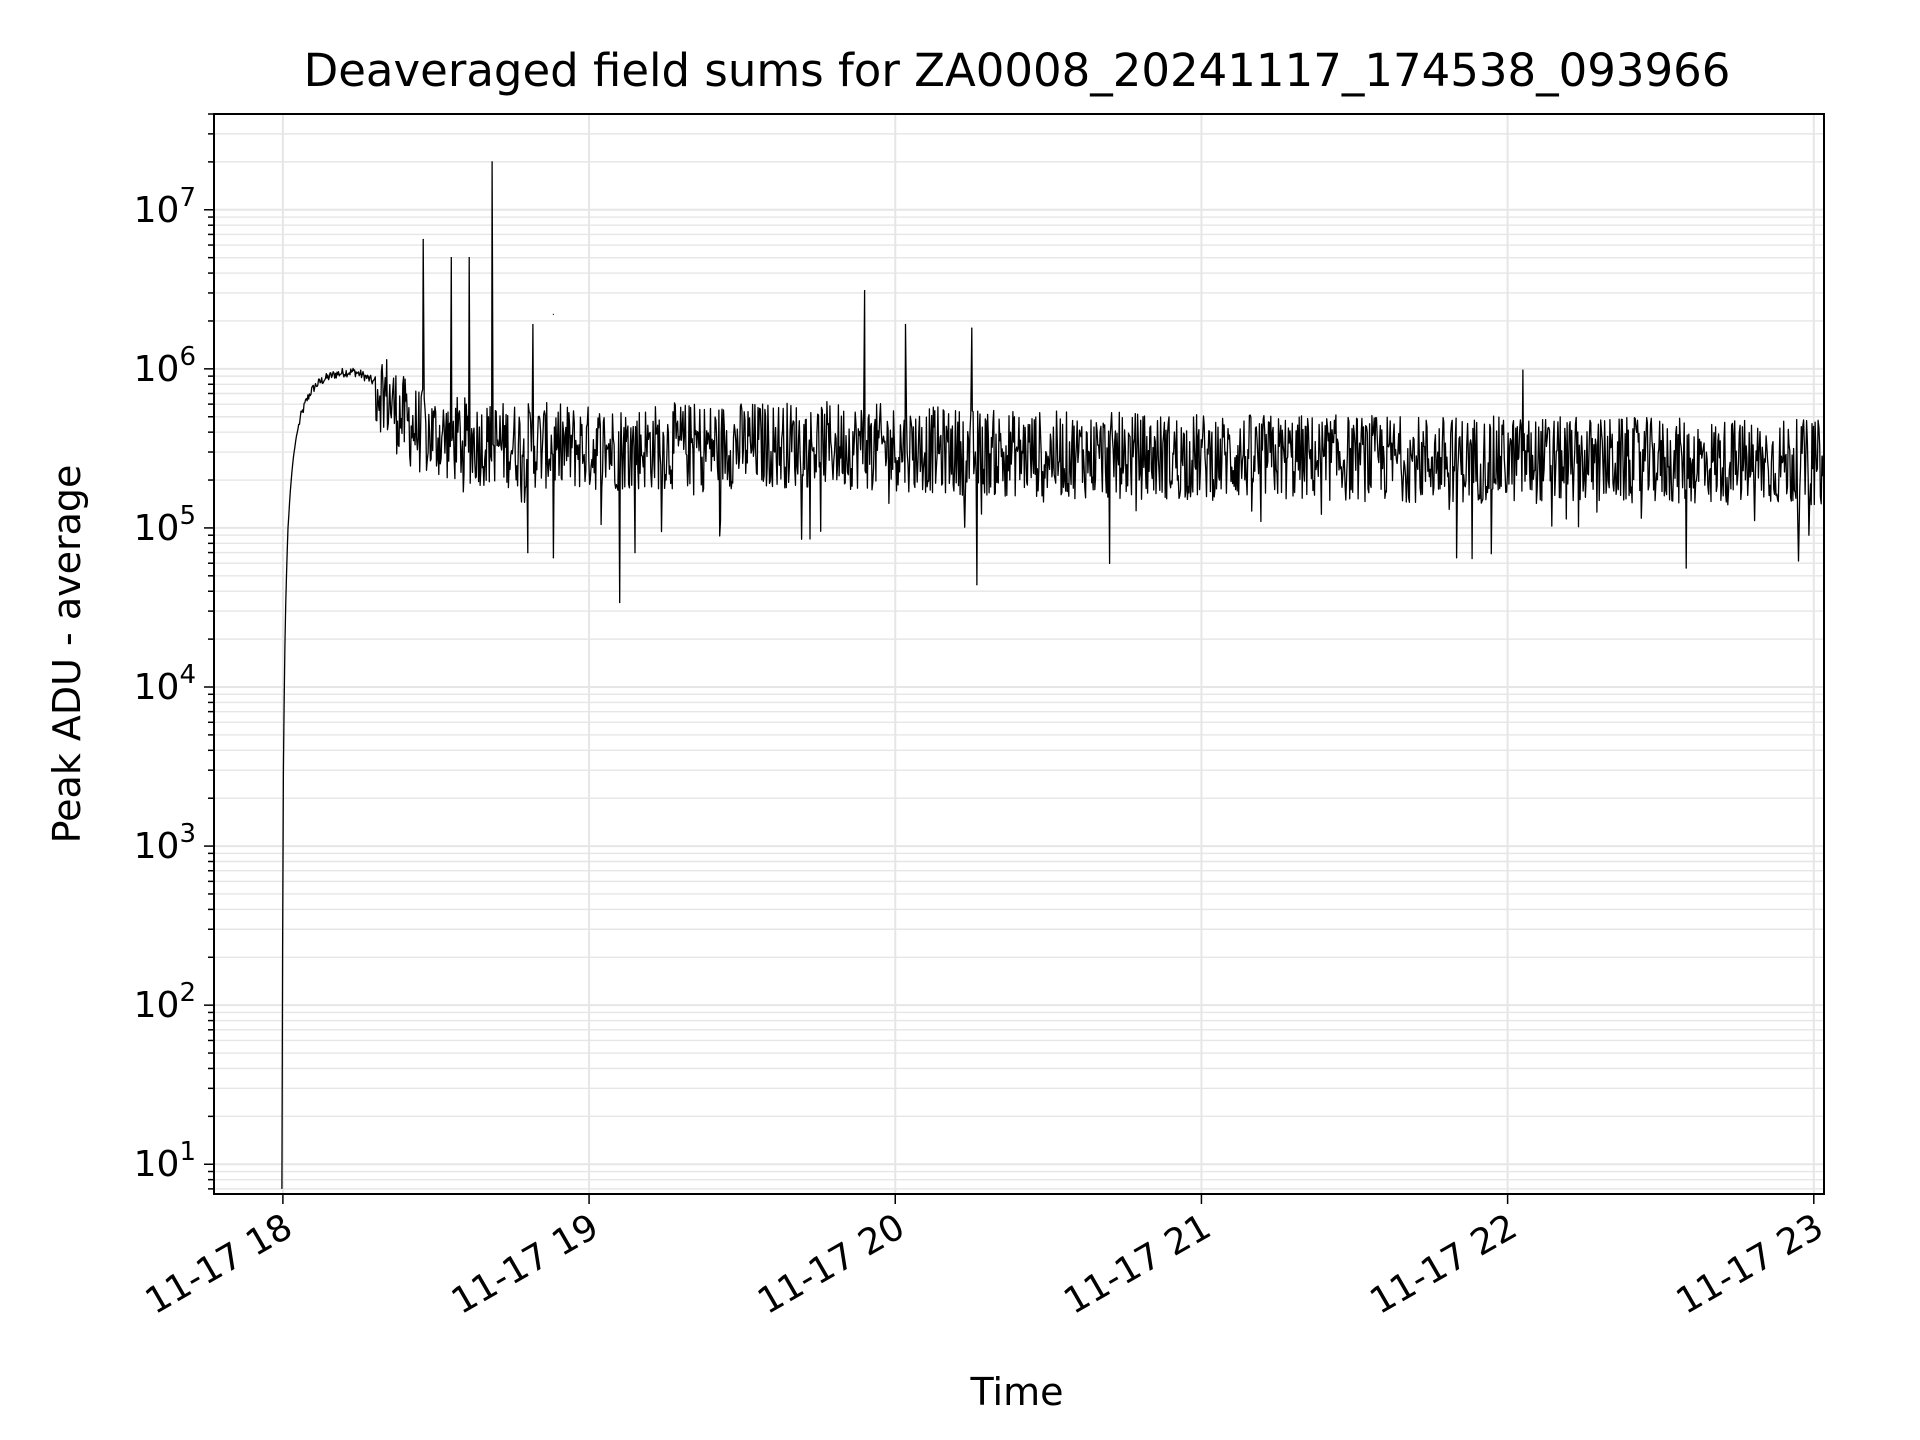 This screenshot has height=1440, width=1920. I want to click on x-tick-label: 11-17 21, so click(1137, 1264).